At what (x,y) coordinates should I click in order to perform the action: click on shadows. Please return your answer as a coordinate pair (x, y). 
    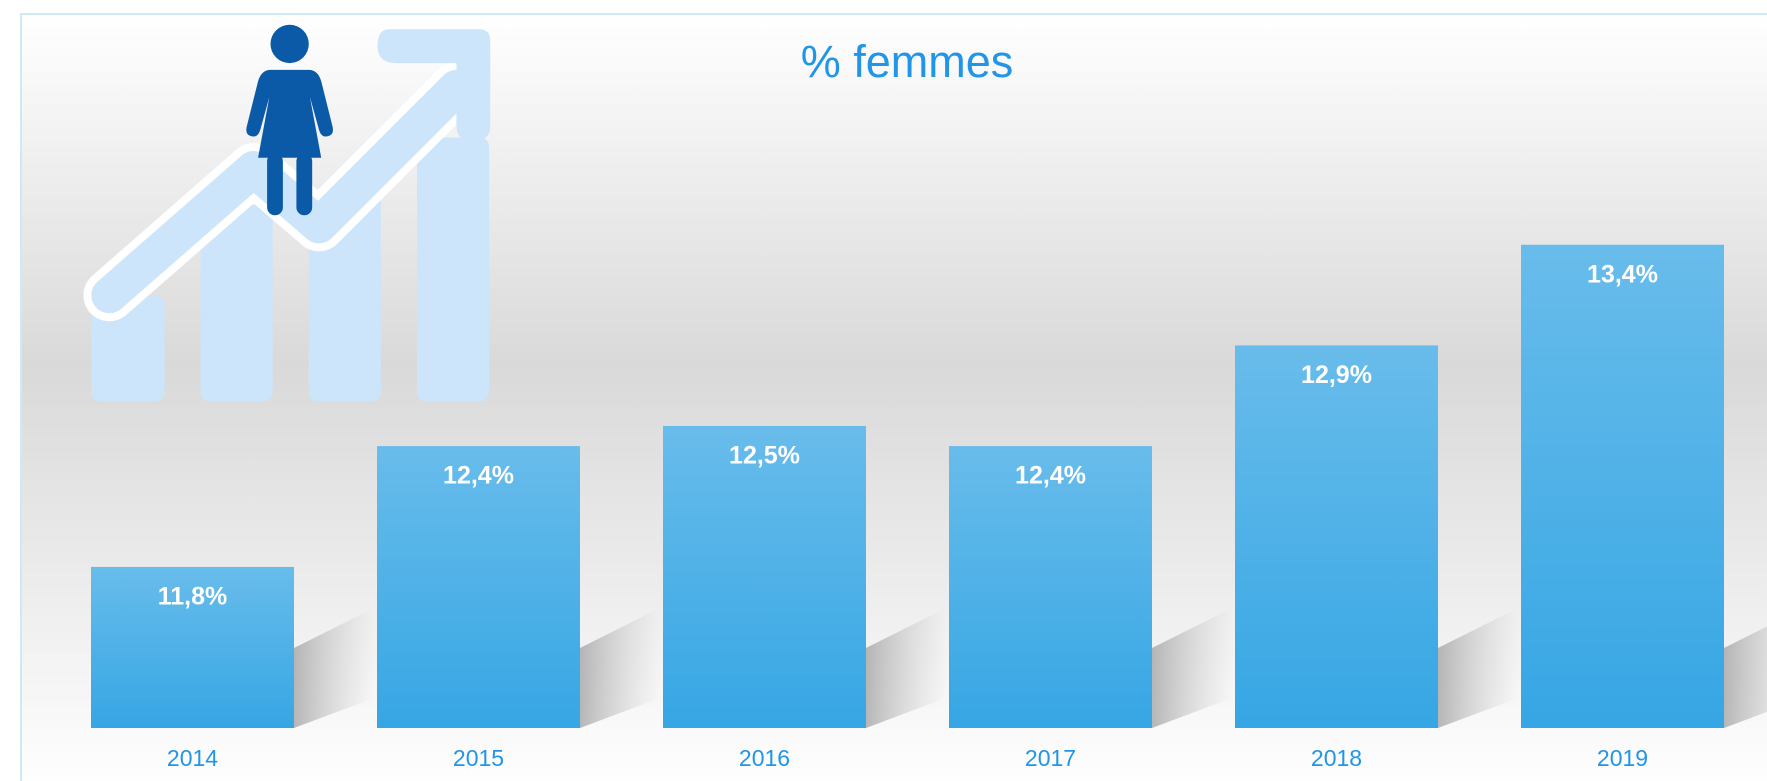
    Looking at the image, I should click on (1030, 668).